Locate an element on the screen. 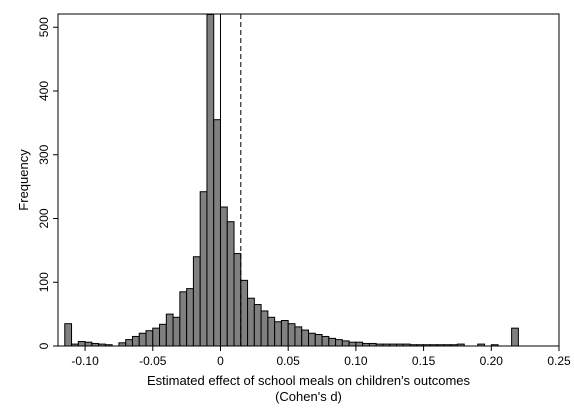  y-axis-label: Frequency is located at coordinates (23, 180).